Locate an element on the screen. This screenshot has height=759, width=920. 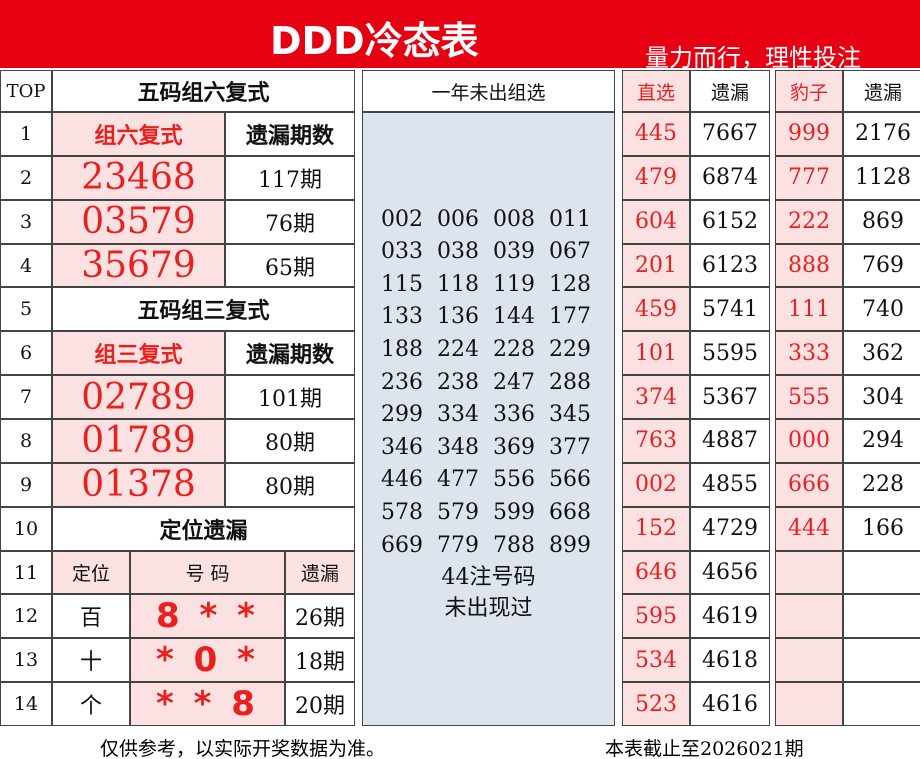
miss: 4619 is located at coordinates (730, 616).